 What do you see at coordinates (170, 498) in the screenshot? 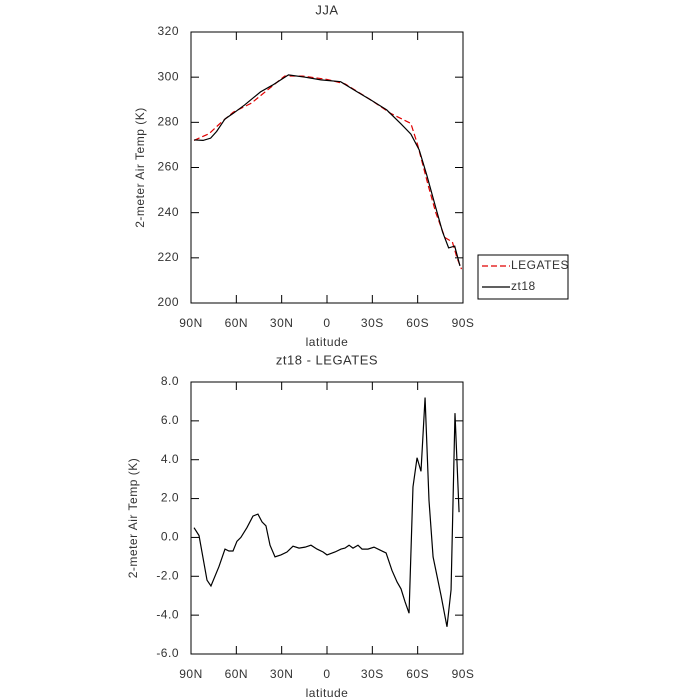
I see `y-tick-label: 2.0` at bounding box center [170, 498].